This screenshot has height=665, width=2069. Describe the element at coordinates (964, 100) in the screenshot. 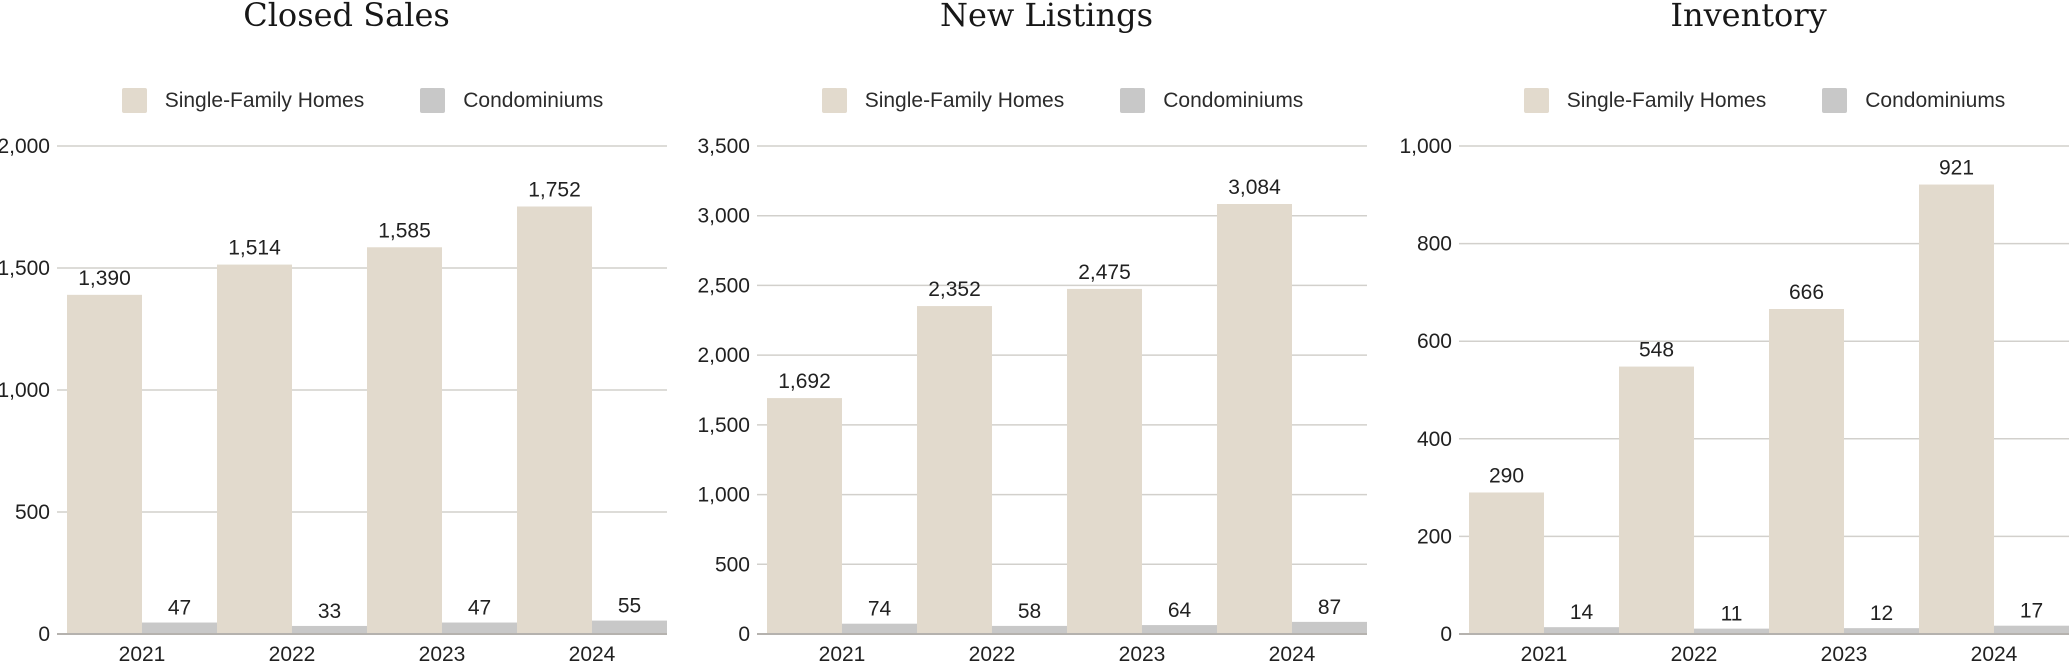

I see `legend-label: Single-Family Homes` at that location.